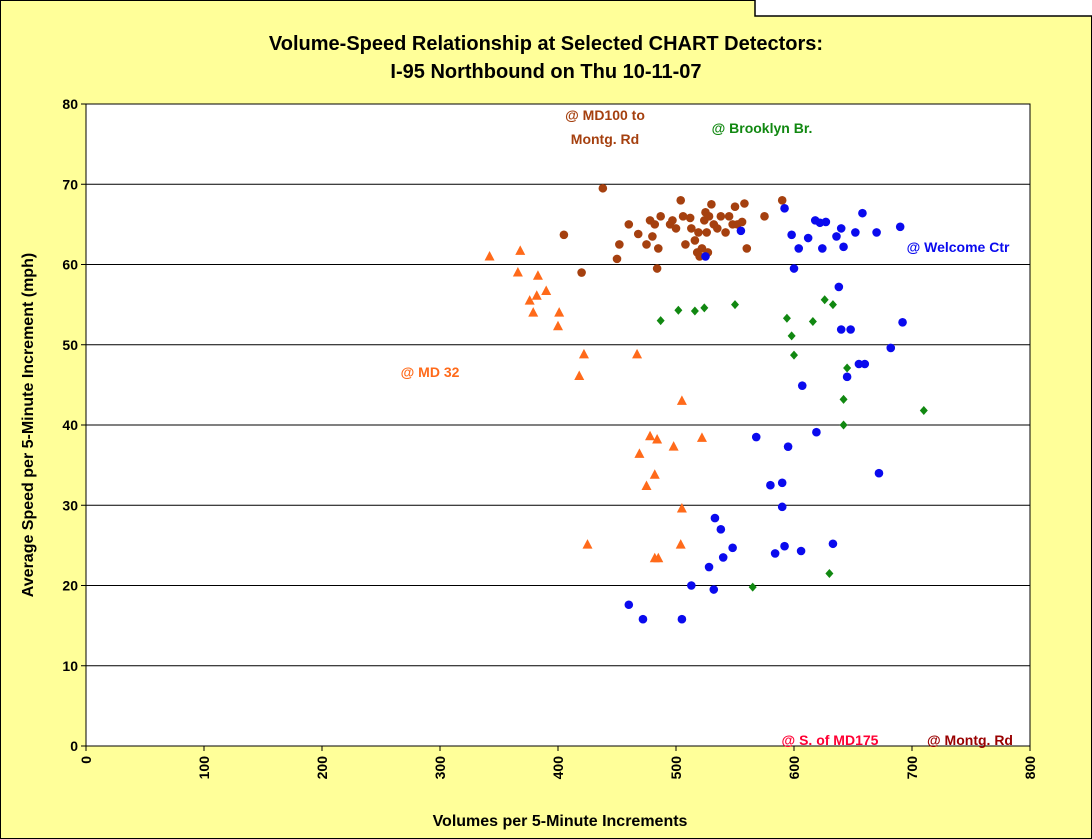 This screenshot has height=839, width=1092. Describe the element at coordinates (762, 128) in the screenshot. I see `series-label: @ Brooklyn Br.` at that location.